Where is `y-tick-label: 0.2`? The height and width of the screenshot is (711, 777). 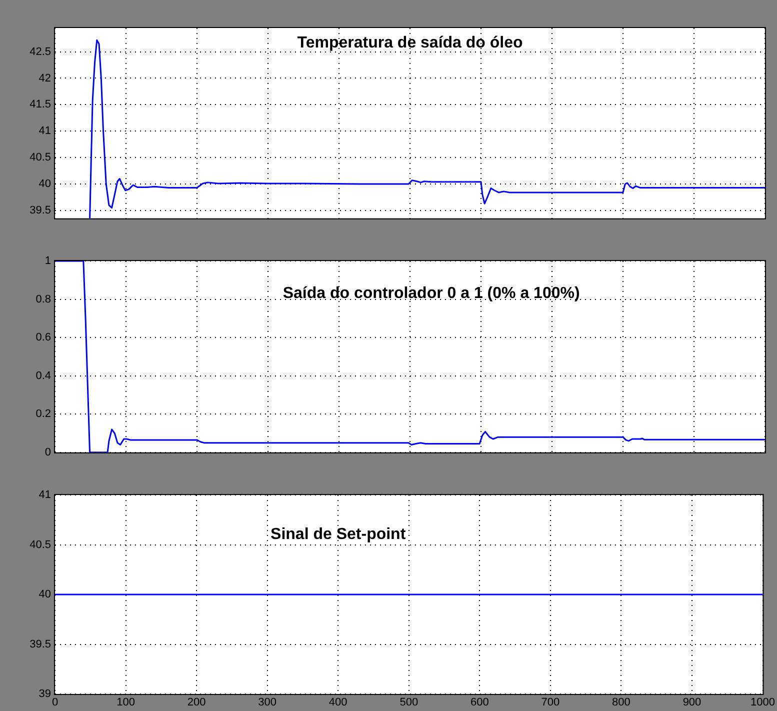 y-tick-label: 0.2 is located at coordinates (43, 414).